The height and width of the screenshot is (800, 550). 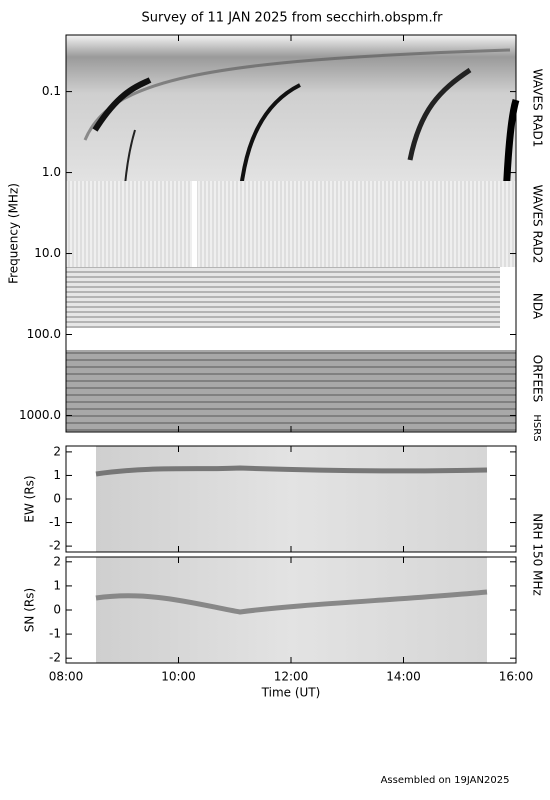 What do you see at coordinates (40, 415) in the screenshot?
I see `y-tick-label: 1000.0` at bounding box center [40, 415].